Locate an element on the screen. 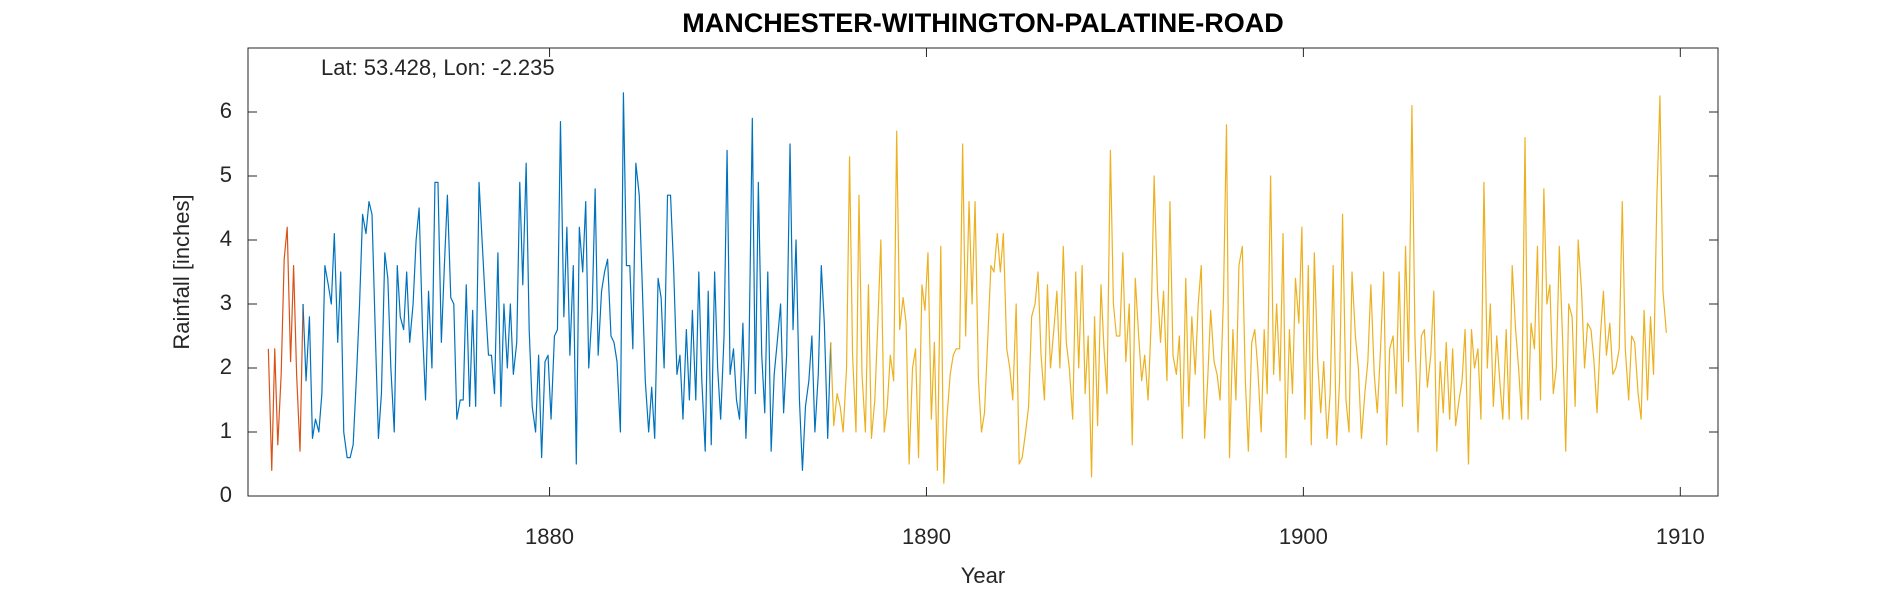 Image resolution: width=1890 pixels, height=591 pixels. chart-title: MANCHESTER-WITHINGTON-PALATINE-ROAD is located at coordinates (982, 23).